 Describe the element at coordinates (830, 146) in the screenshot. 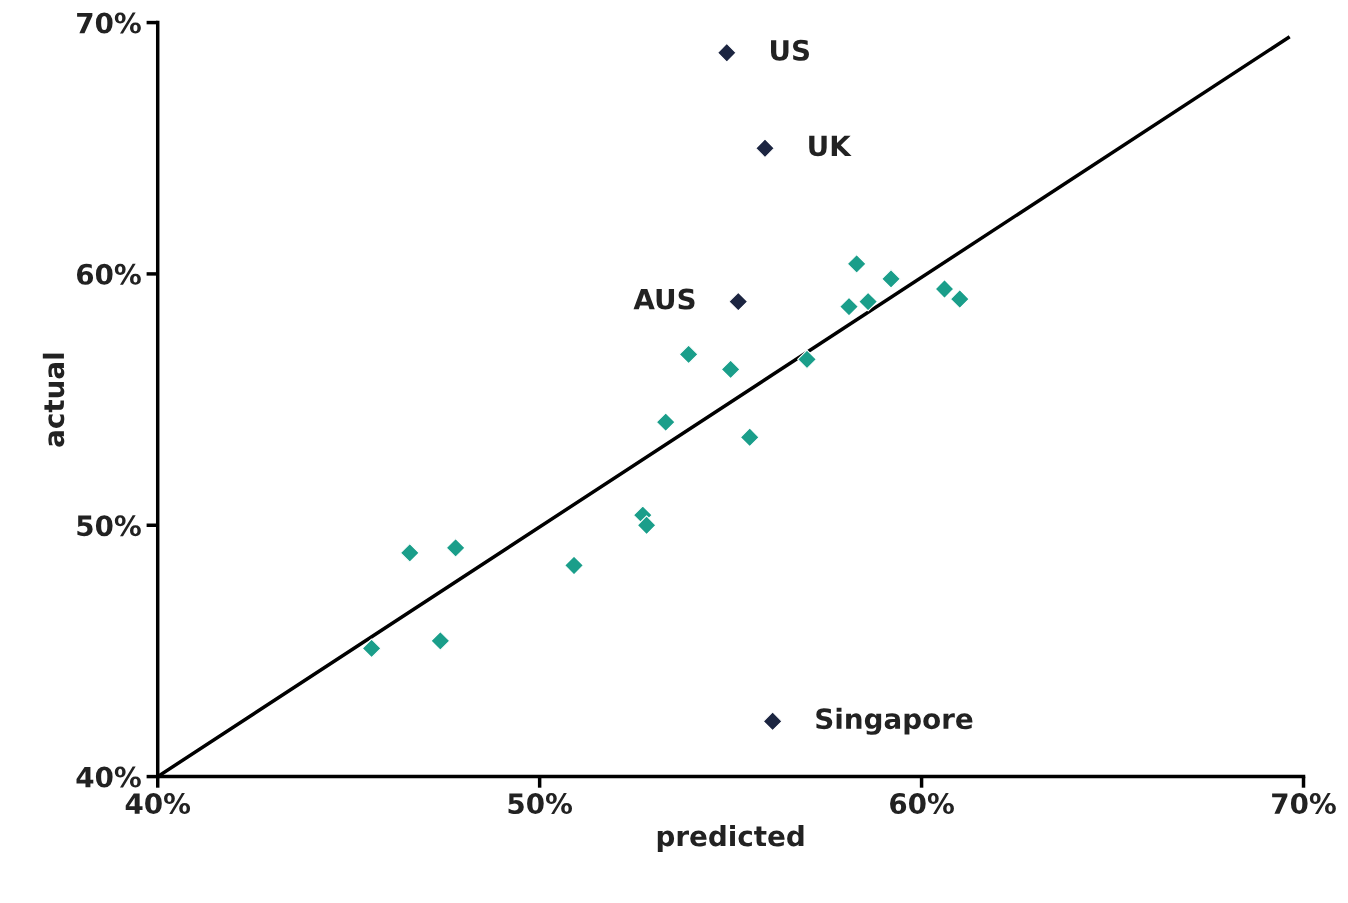

I see `annotation: UK` at that location.